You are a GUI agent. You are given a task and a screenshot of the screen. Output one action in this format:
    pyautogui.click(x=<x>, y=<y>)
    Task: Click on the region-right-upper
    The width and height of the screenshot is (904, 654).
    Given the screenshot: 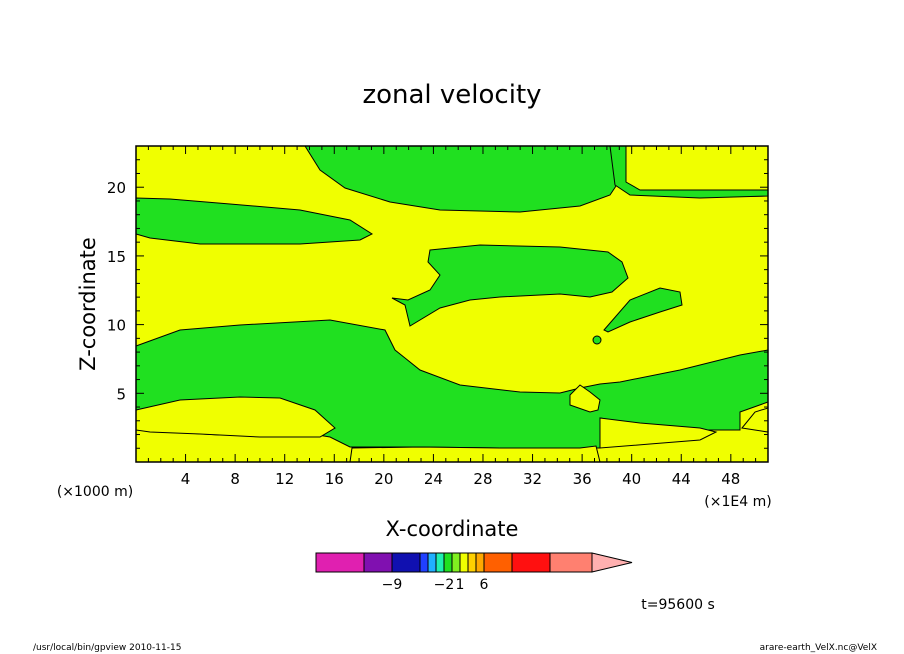 What is the action you would take?
    pyautogui.click(x=693, y=171)
    